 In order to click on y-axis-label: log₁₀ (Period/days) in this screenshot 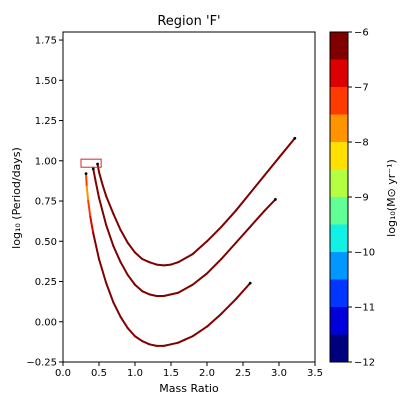, I will do `click(16, 198)`.